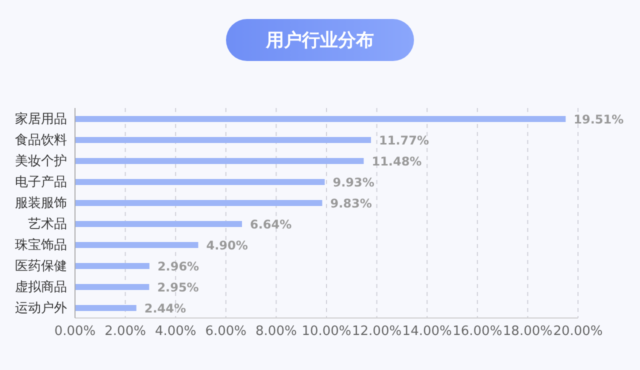 The width and height of the screenshot is (640, 370). I want to click on data-label: 19.51%, so click(599, 119).